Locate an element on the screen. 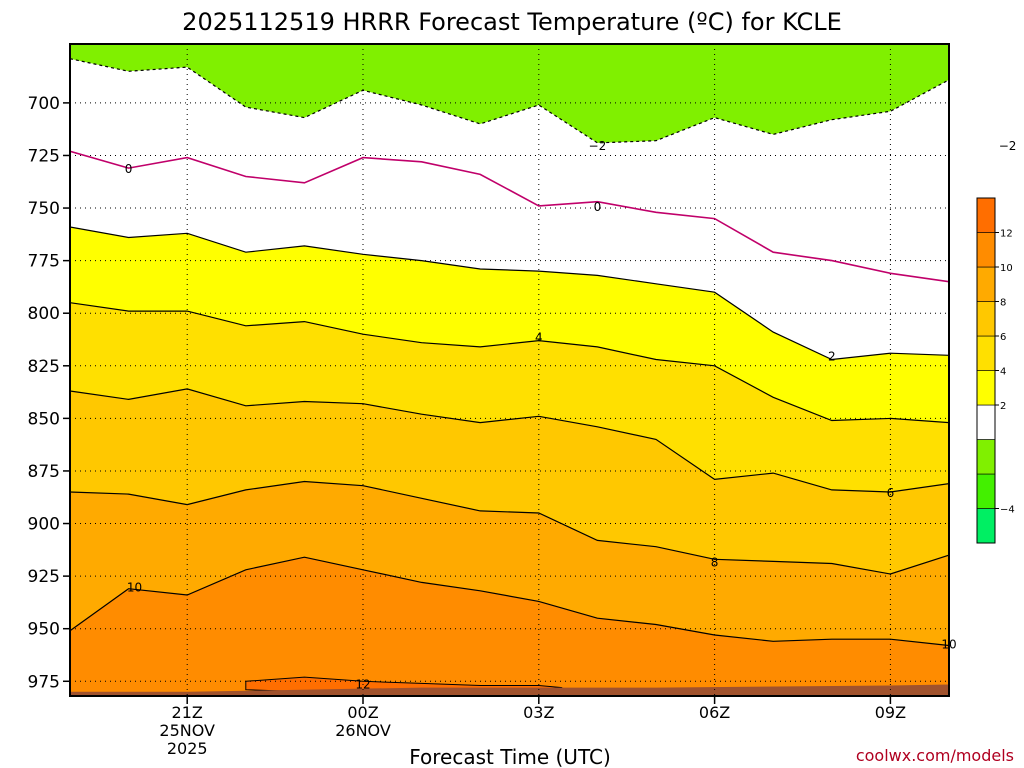 This screenshot has width=1024, height=768. x-axis-label: Forecast Time (UTC) is located at coordinates (510, 756).